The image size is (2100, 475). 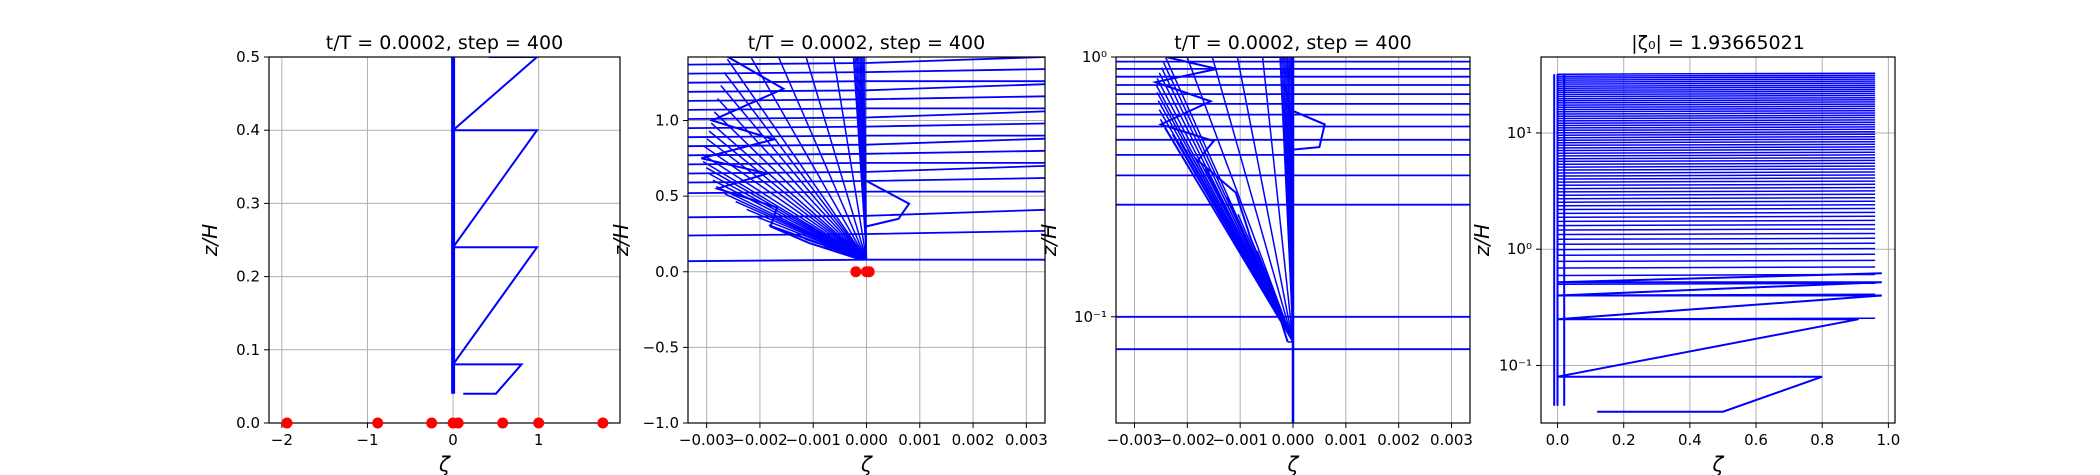 I want to click on subplot-3-ylabel: z/H, so click(x=1049, y=240).